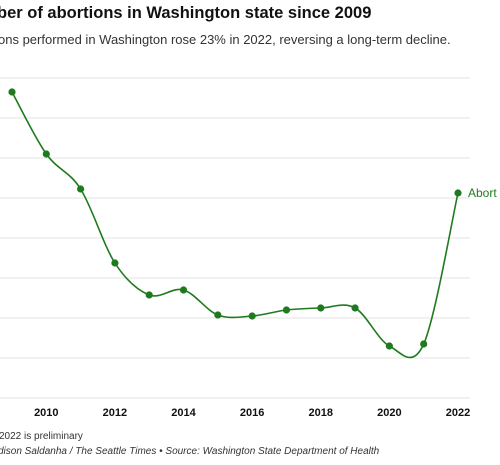  I want to click on series-labels: Abort, so click(482, 193).